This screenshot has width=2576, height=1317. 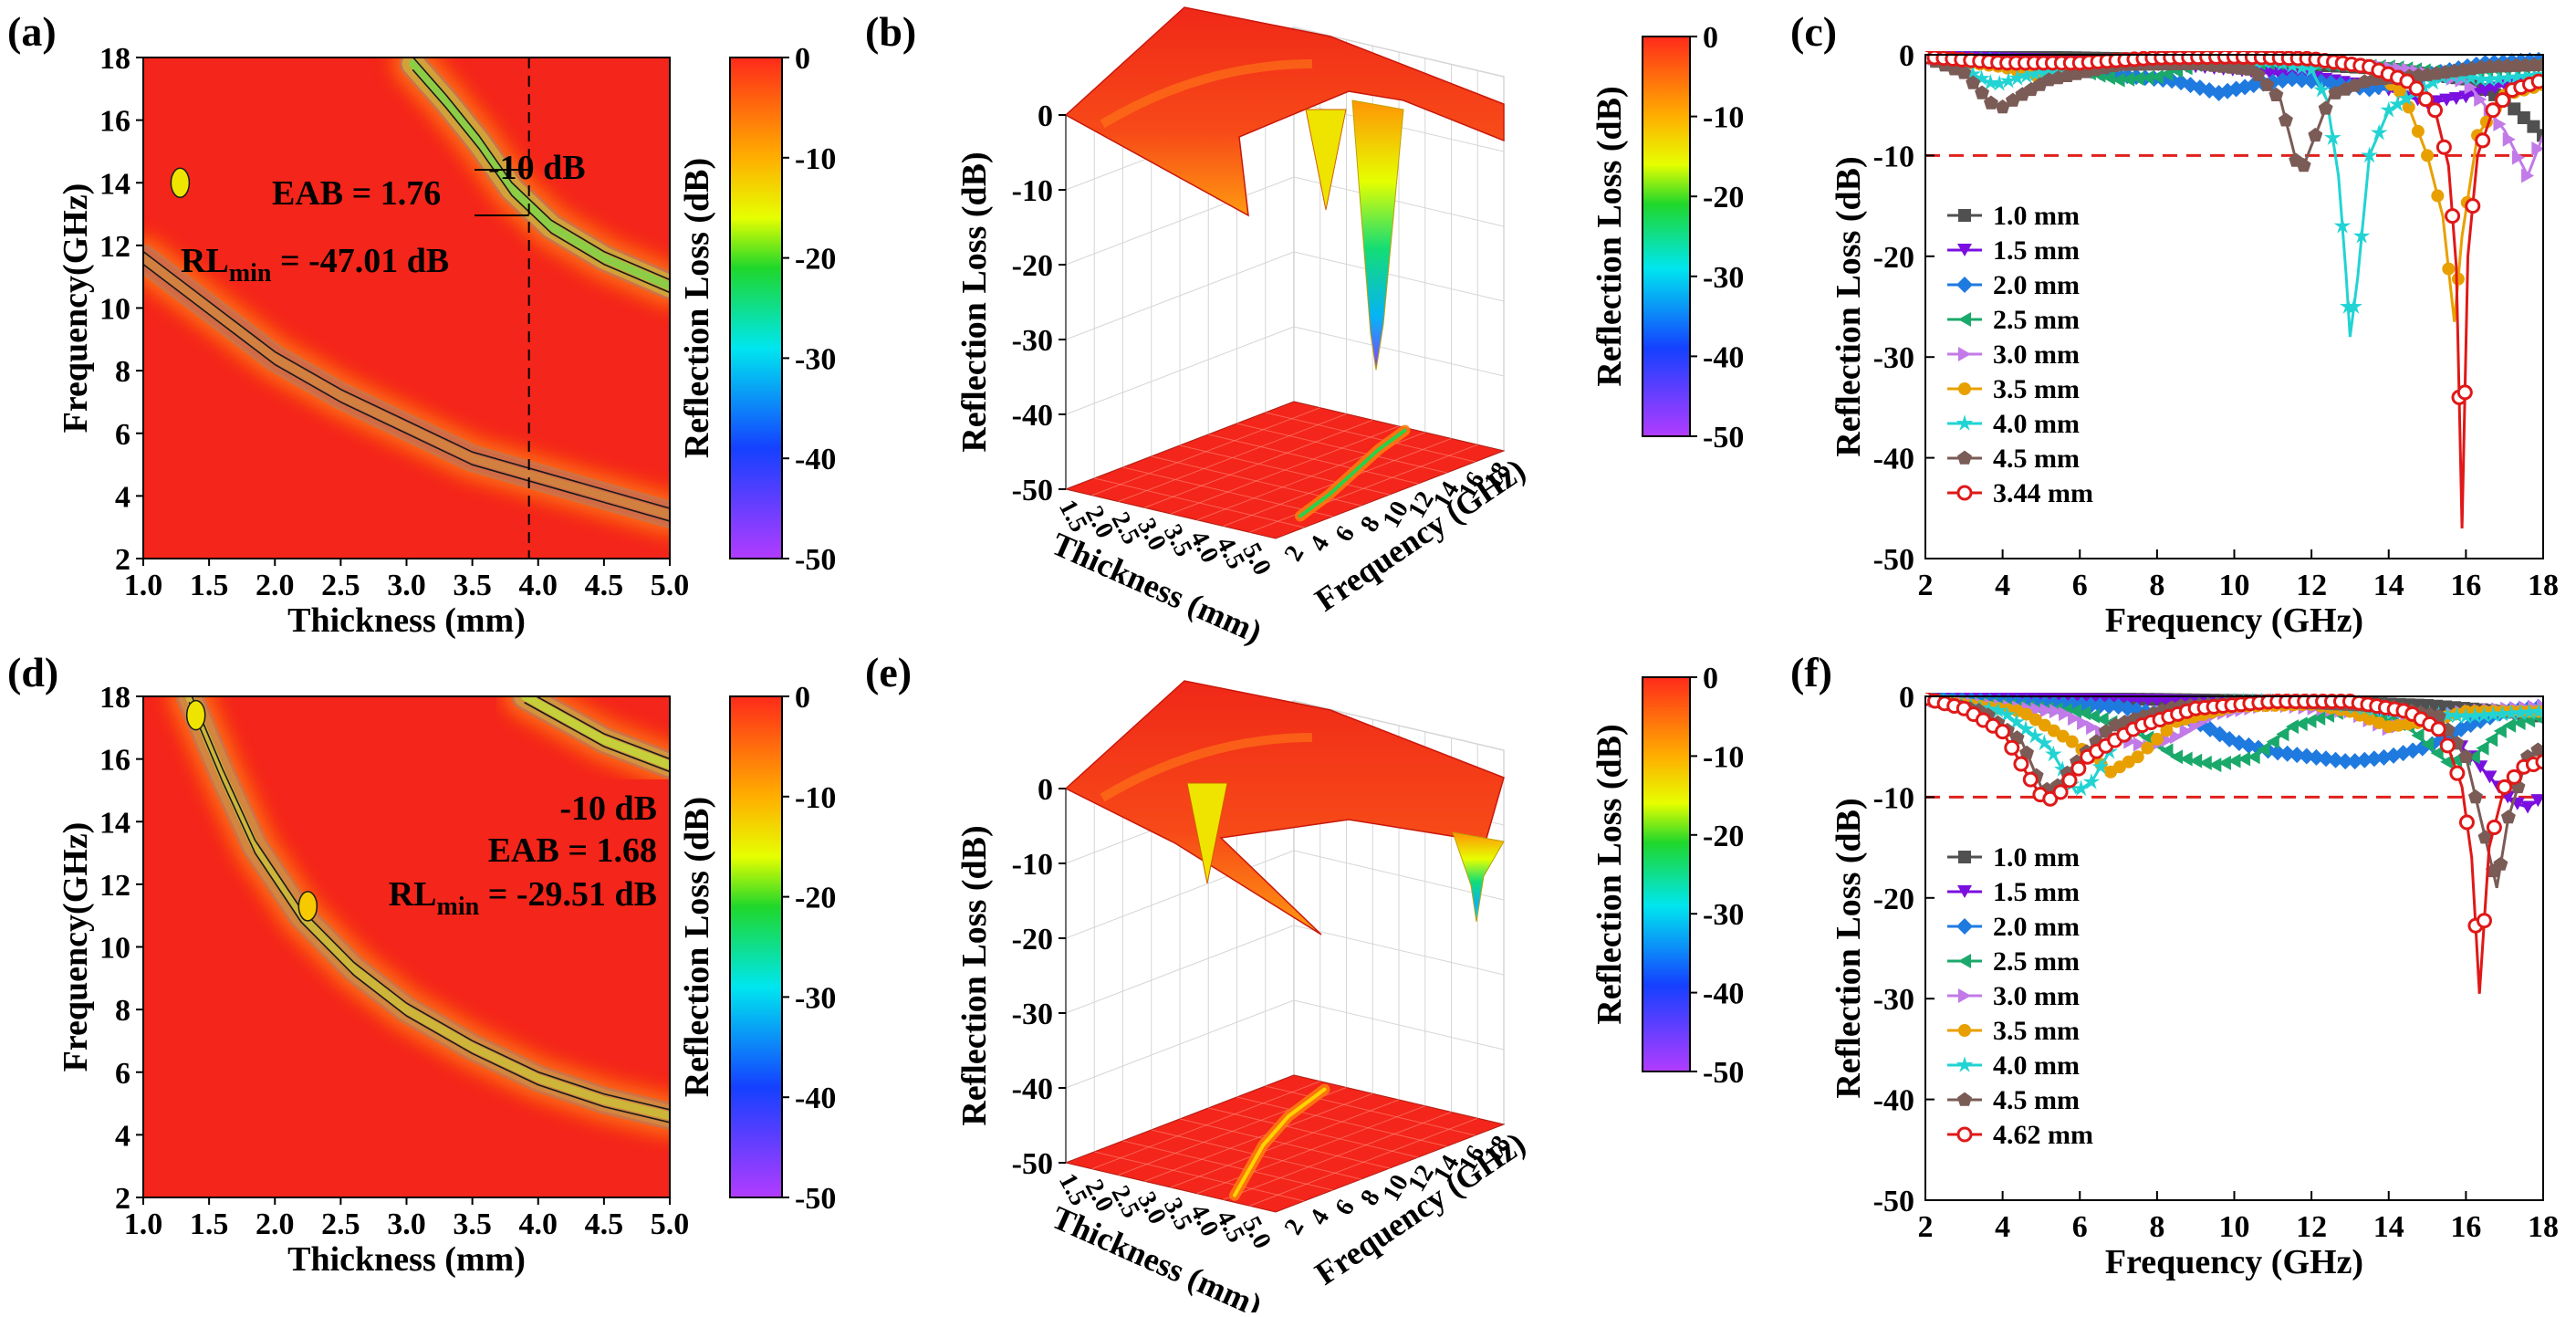 What do you see at coordinates (2036, 285) in the screenshot?
I see `legend-label: 2.0 mm` at bounding box center [2036, 285].